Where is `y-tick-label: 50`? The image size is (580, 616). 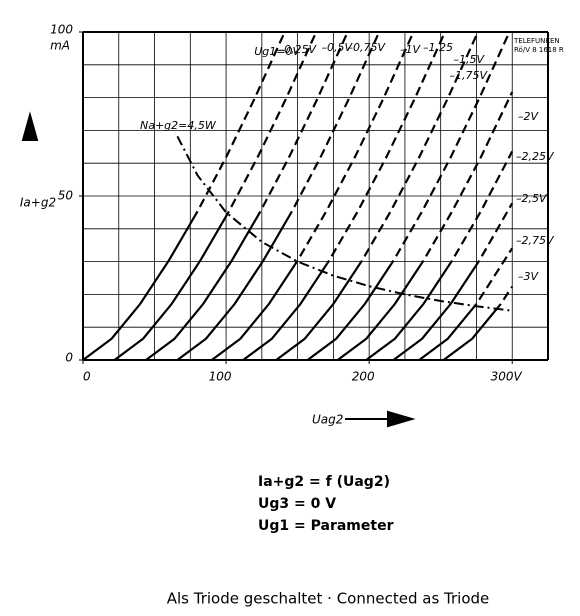
y-tick-label: 50 is located at coordinates (66, 196).